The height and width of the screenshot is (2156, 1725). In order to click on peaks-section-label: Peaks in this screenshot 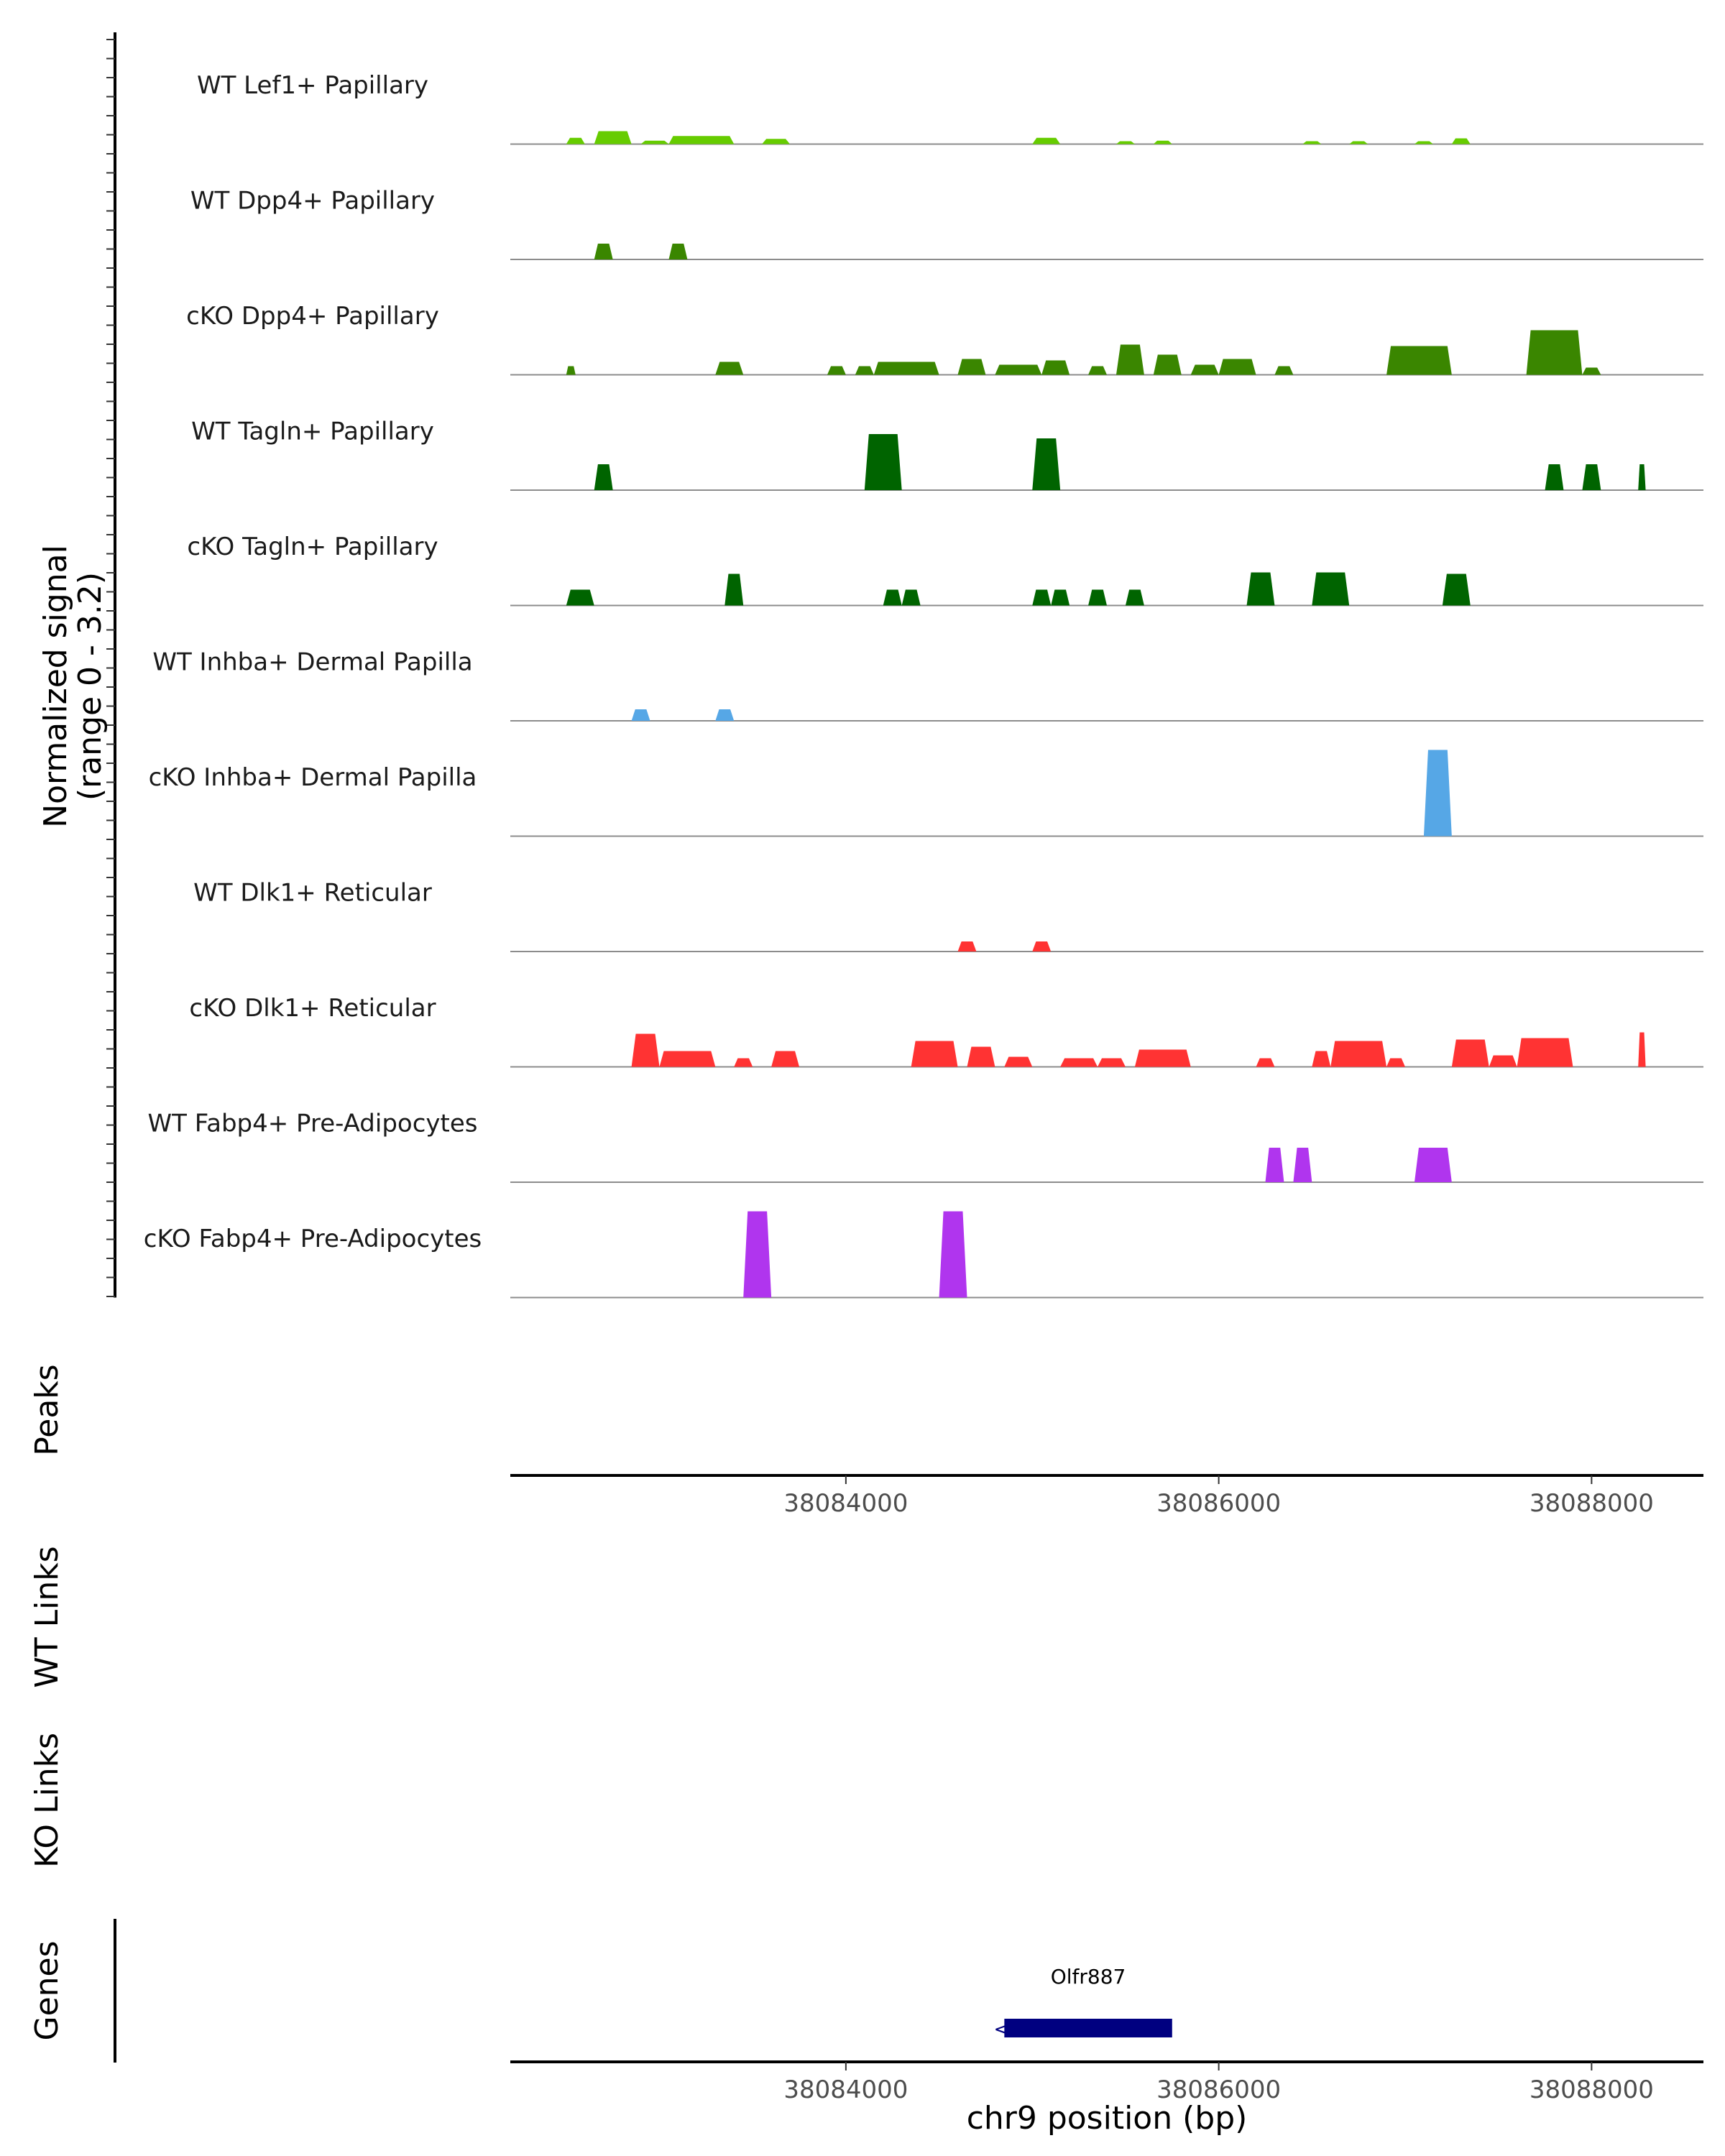, I will do `click(47, 1409)`.